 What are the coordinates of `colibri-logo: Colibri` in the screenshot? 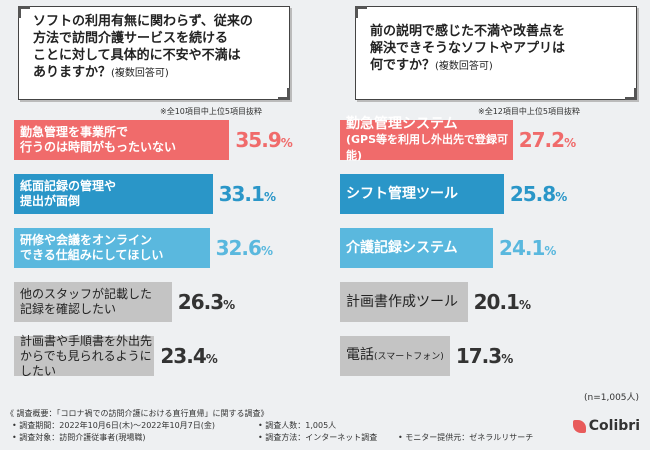 It's located at (606, 426).